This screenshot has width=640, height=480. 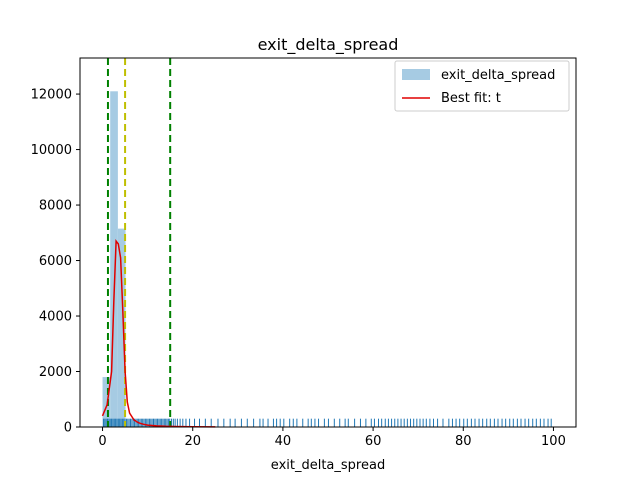 I want to click on legend-histogram-swatch, so click(x=416, y=74).